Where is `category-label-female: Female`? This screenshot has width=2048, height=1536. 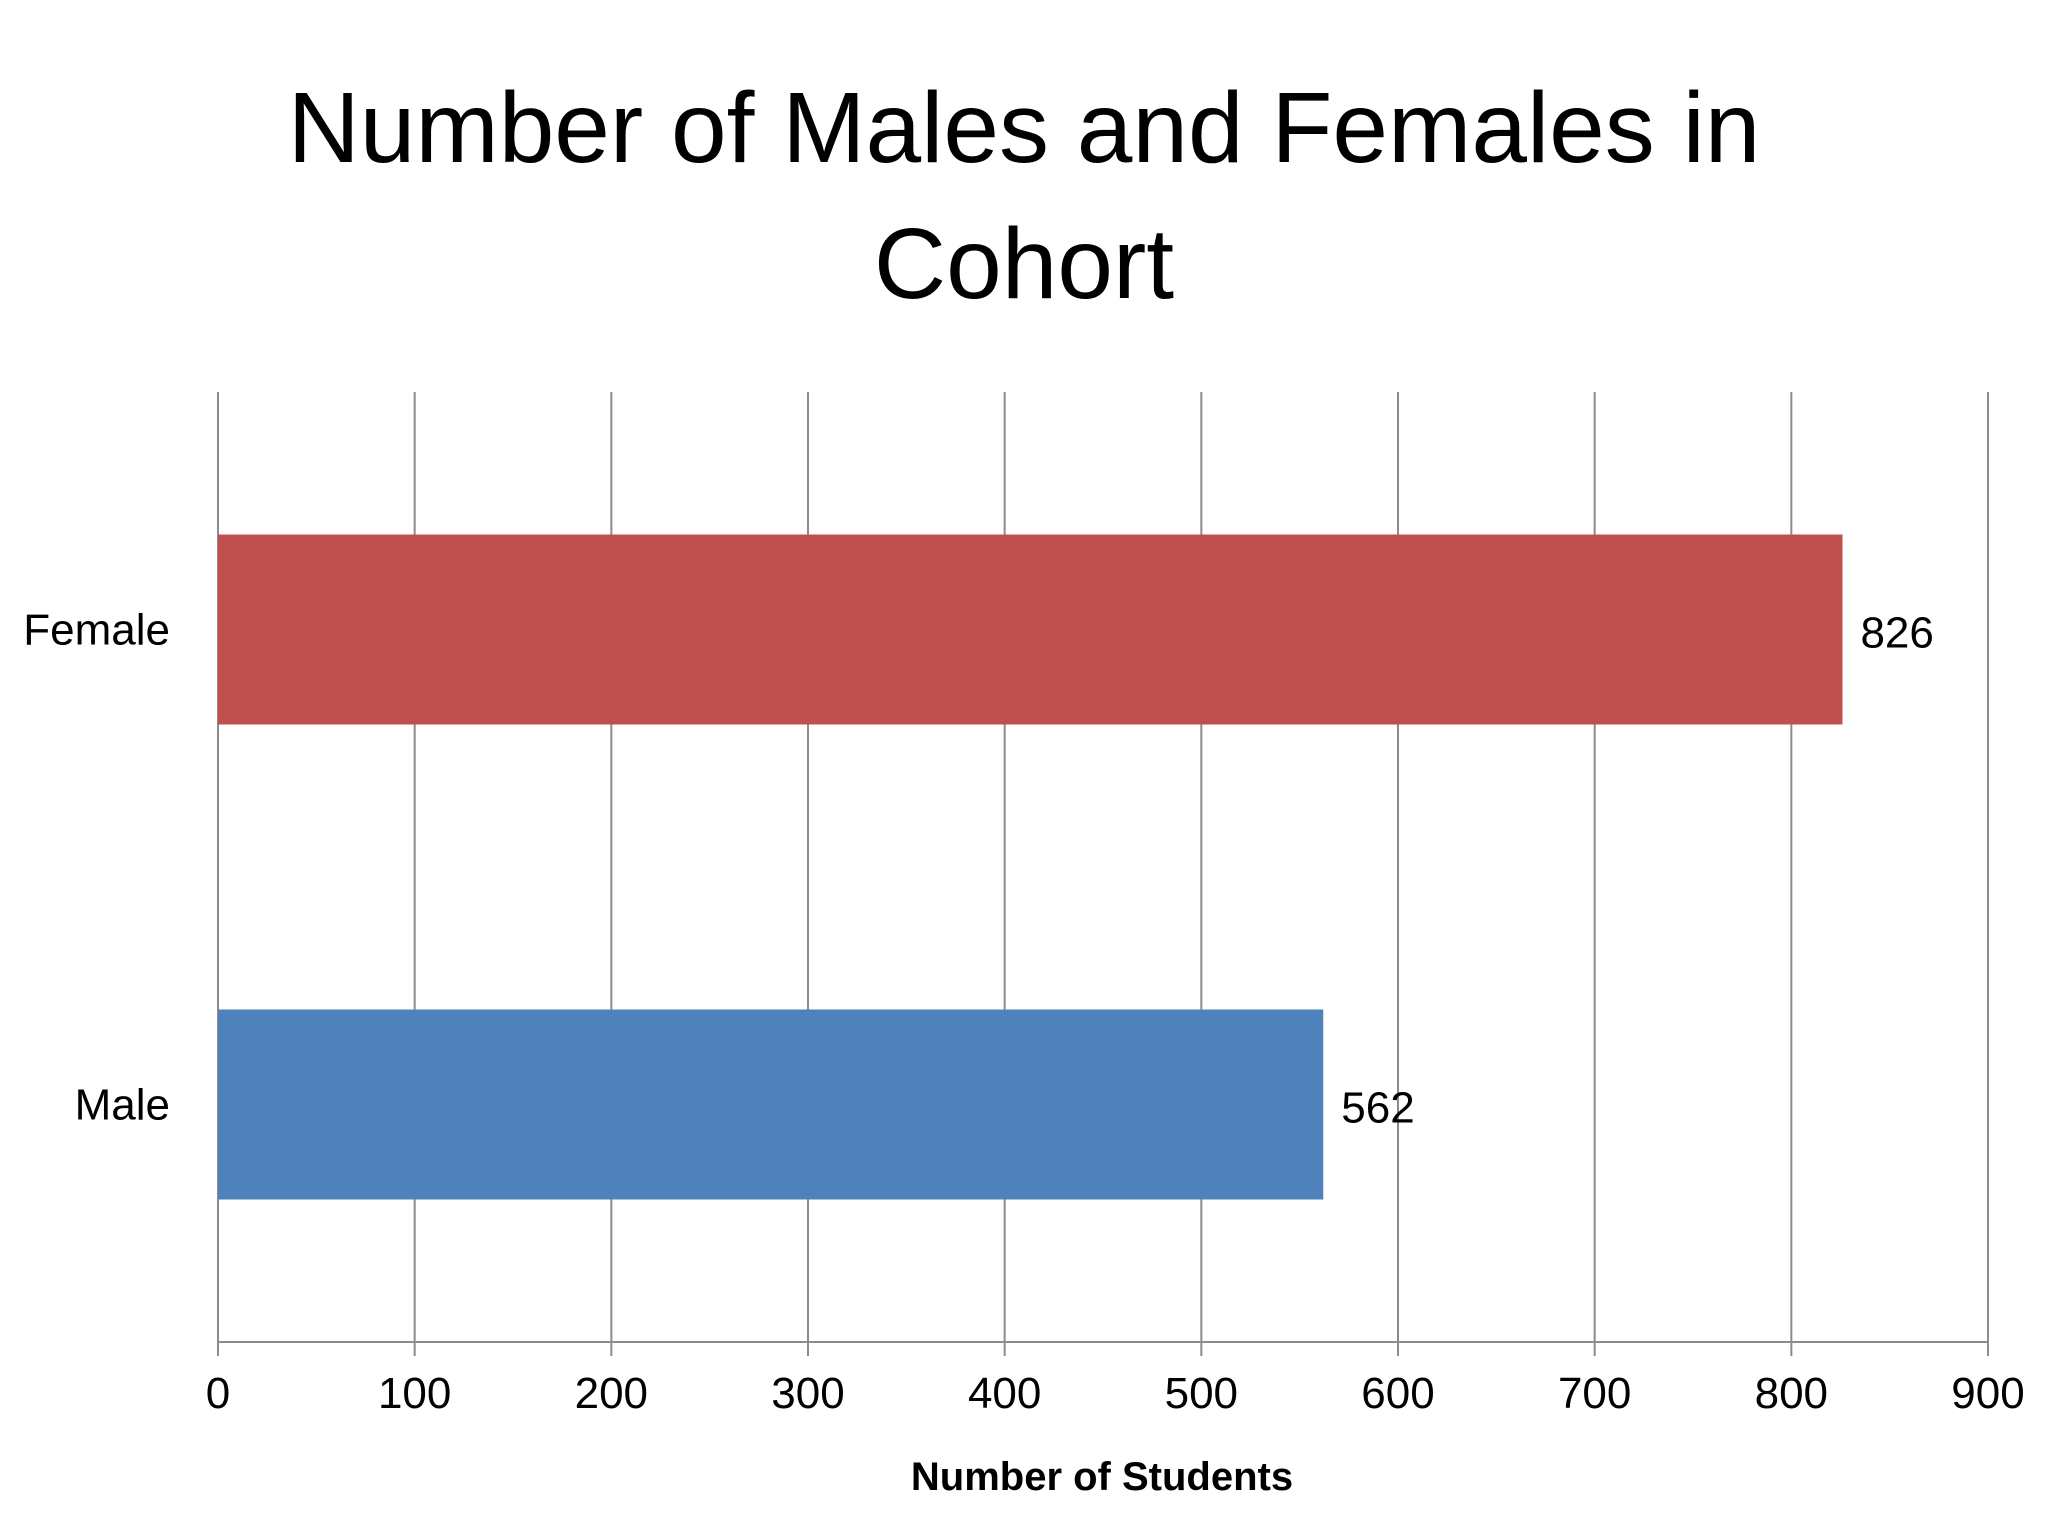 category-label-female: Female is located at coordinates (96, 630).